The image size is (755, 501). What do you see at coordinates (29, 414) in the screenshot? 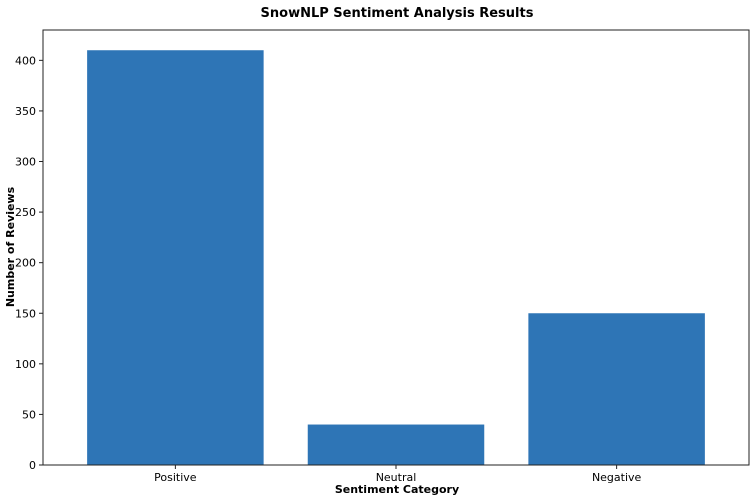
I see `y-tick-label: 50` at bounding box center [29, 414].